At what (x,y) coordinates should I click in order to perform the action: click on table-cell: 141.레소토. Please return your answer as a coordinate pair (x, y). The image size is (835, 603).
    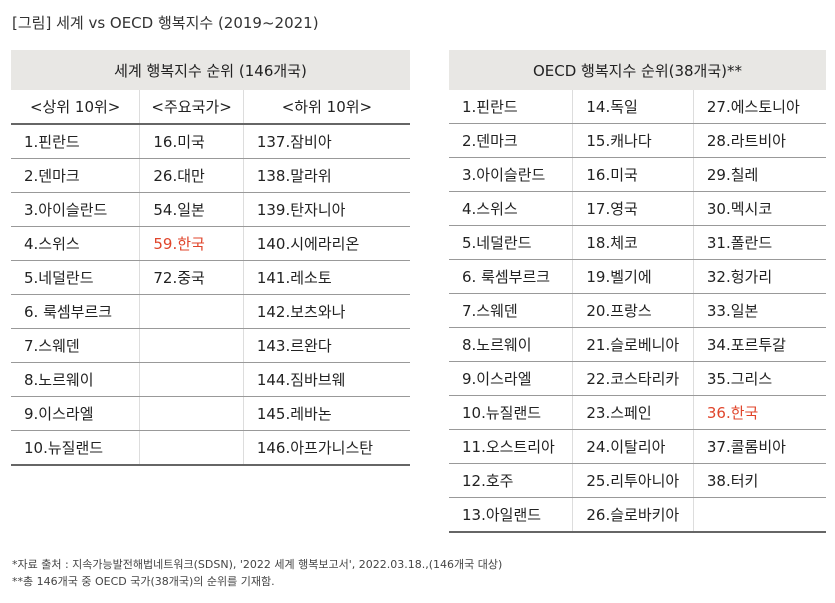
    Looking at the image, I should click on (326, 277).